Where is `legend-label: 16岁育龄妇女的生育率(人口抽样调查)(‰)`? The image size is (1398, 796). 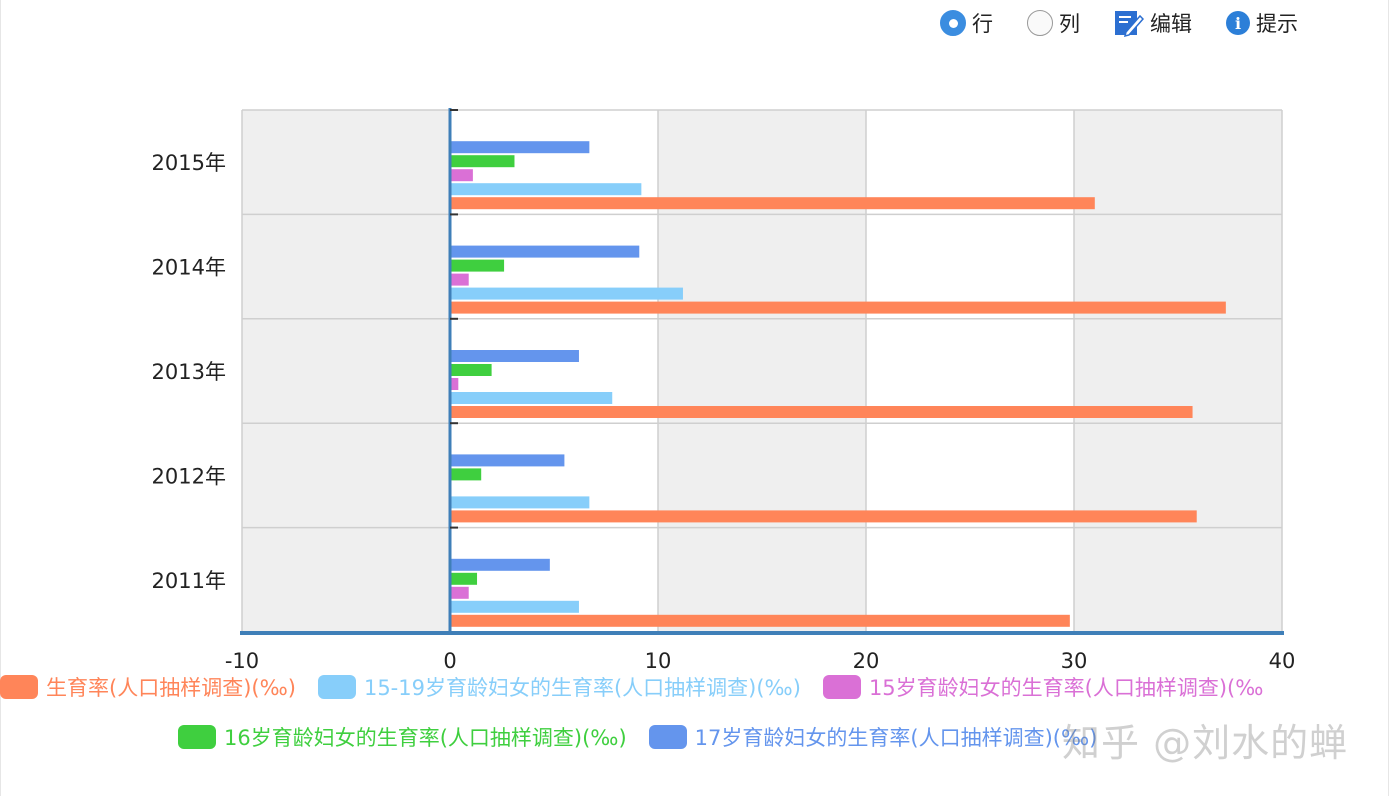 legend-label: 16岁育龄妇女的生育率(人口抽样调查)(‰) is located at coordinates (425, 738).